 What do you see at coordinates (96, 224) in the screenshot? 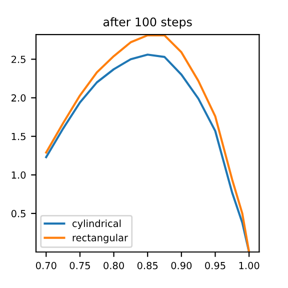
I see `legend-label: cylindrical` at bounding box center [96, 224].